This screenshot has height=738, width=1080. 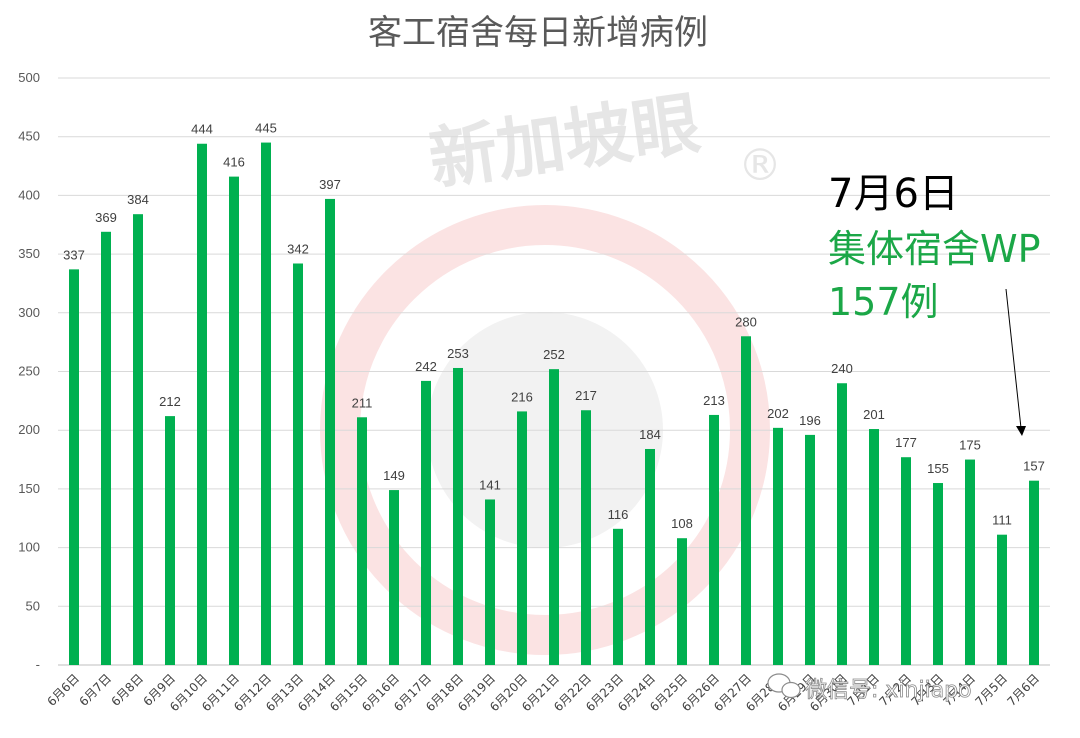 What do you see at coordinates (778, 413) in the screenshot?
I see `data-label: 202` at bounding box center [778, 413].